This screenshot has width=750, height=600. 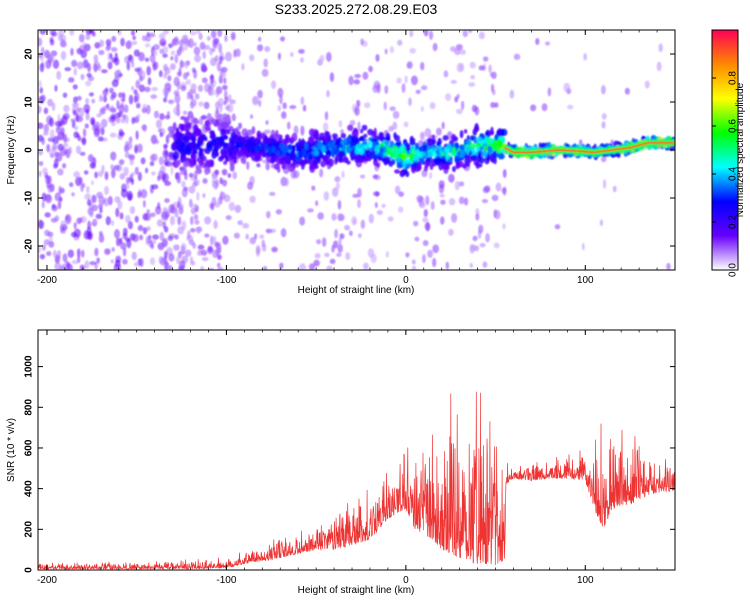 What do you see at coordinates (725, 174) in the screenshot?
I see `colorbar-ticks: 0.0 0.2 0.4 0.6 0.8` at bounding box center [725, 174].